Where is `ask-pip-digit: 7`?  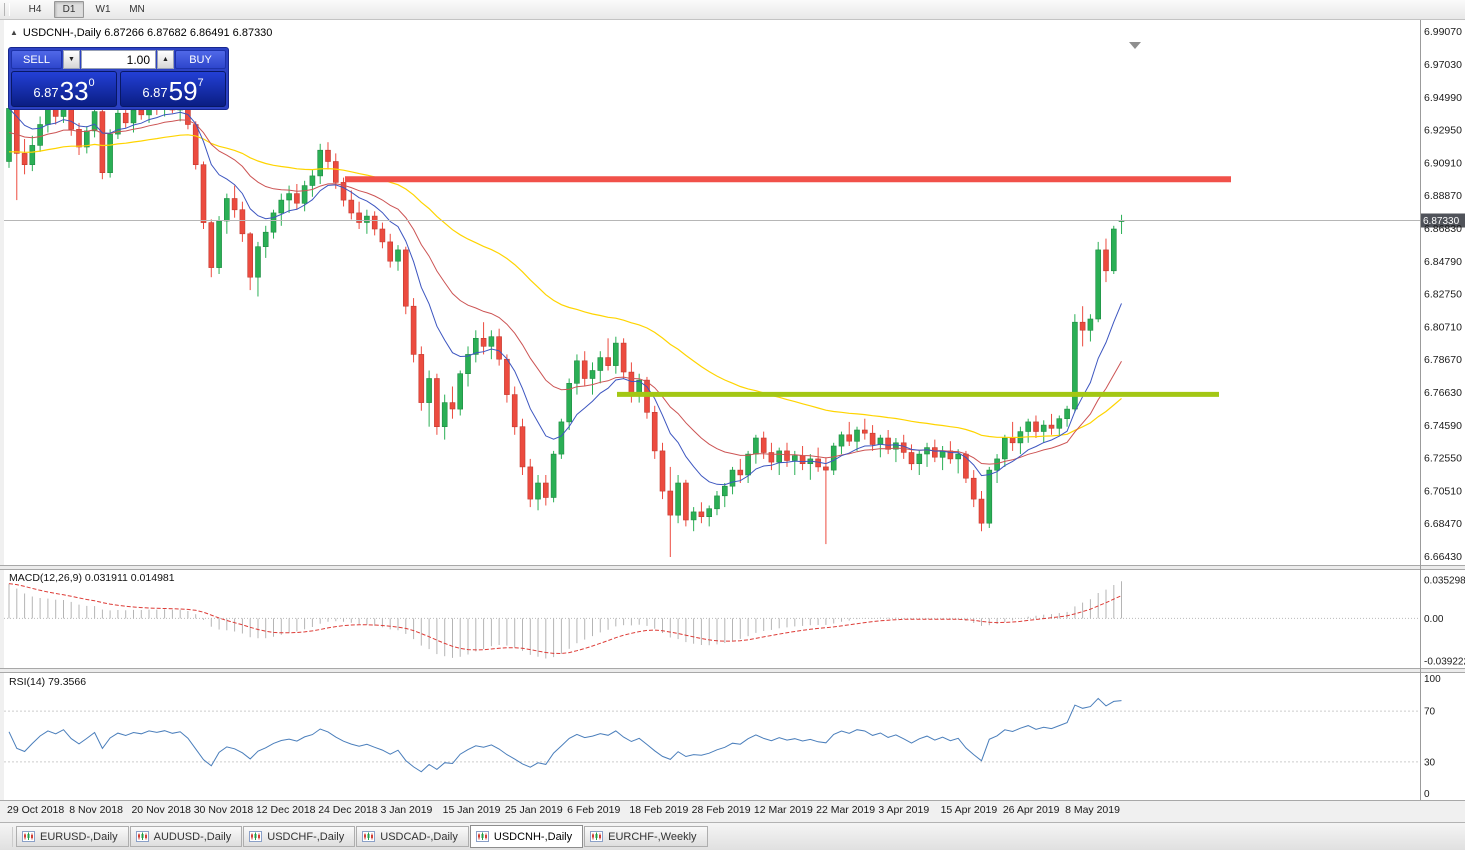 ask-pip-digit: 7 is located at coordinates (200, 83).